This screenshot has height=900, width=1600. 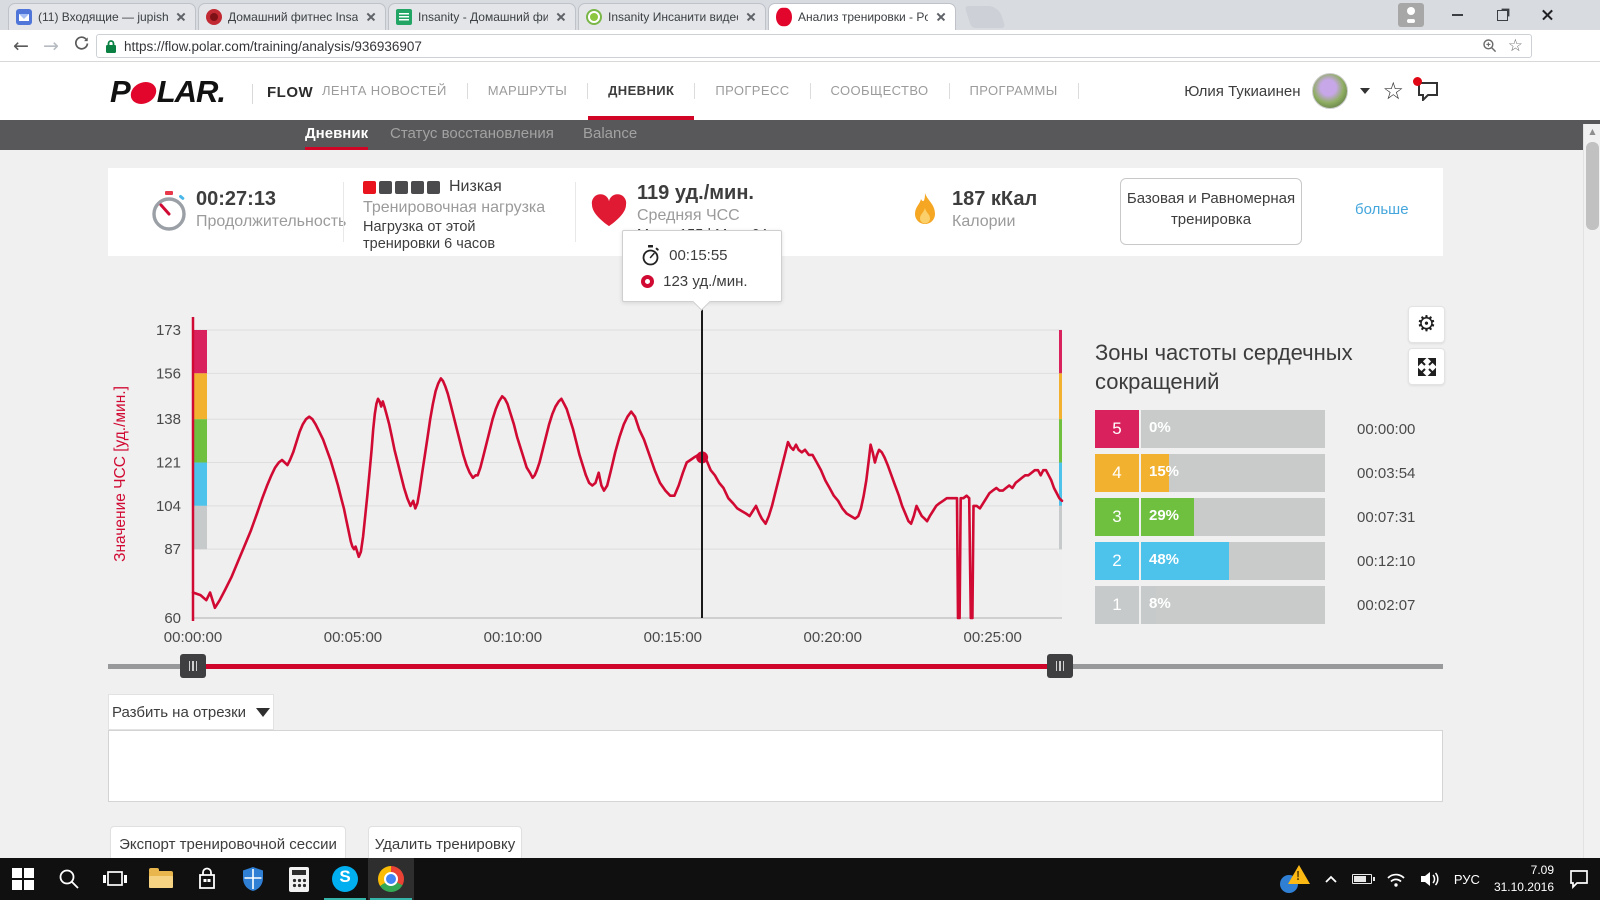 I want to click on file-explorer-icon, so click(x=161, y=879).